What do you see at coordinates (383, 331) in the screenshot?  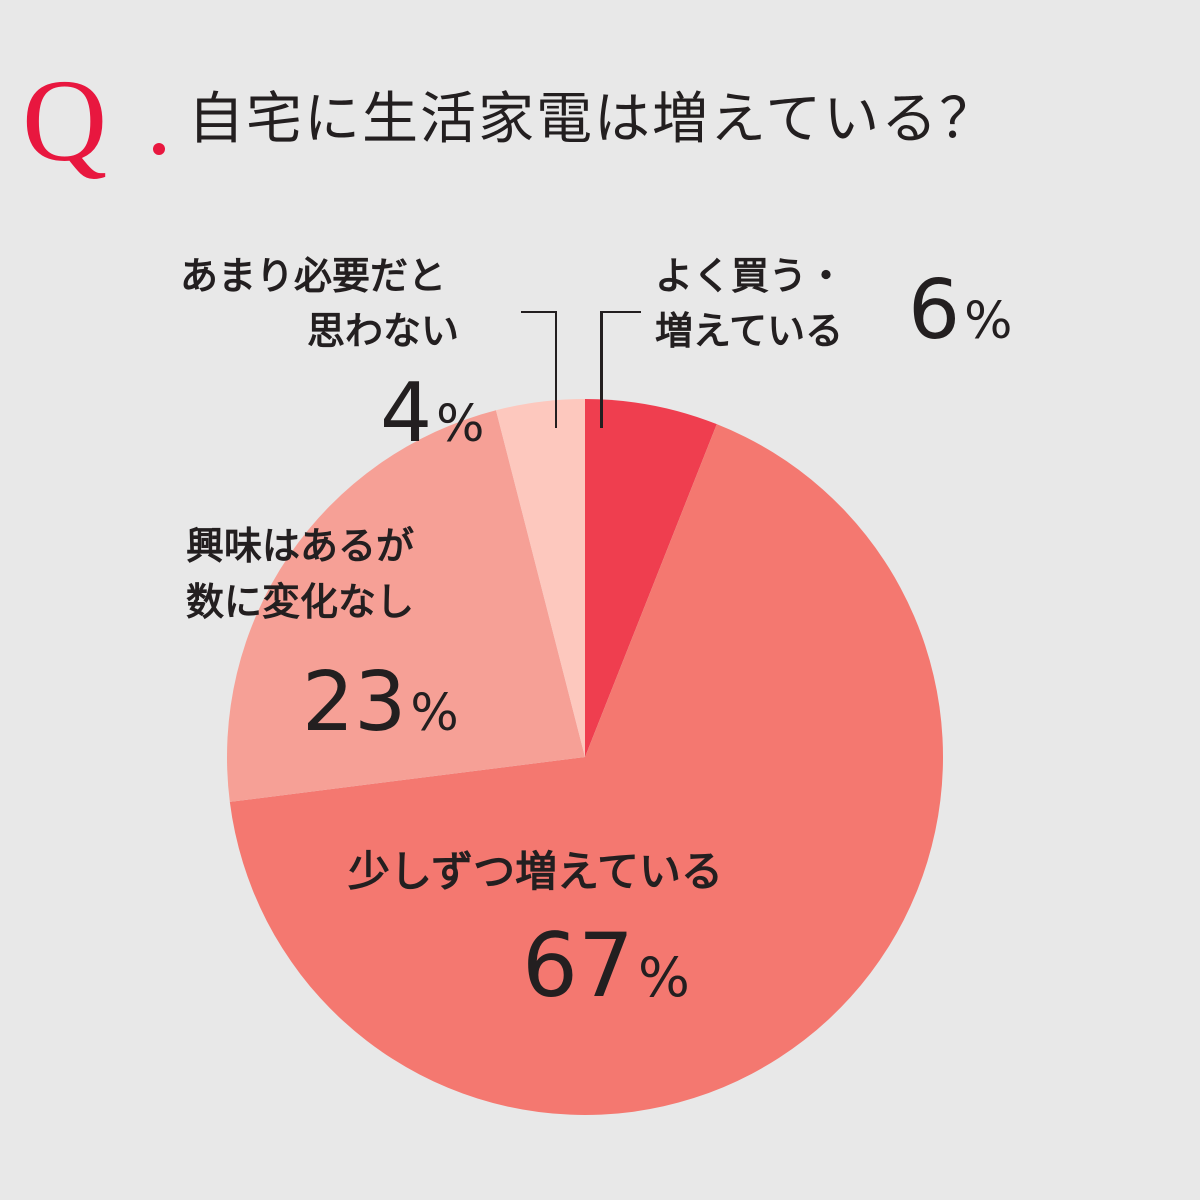 I see `label-s4-line2: 思わない` at bounding box center [383, 331].